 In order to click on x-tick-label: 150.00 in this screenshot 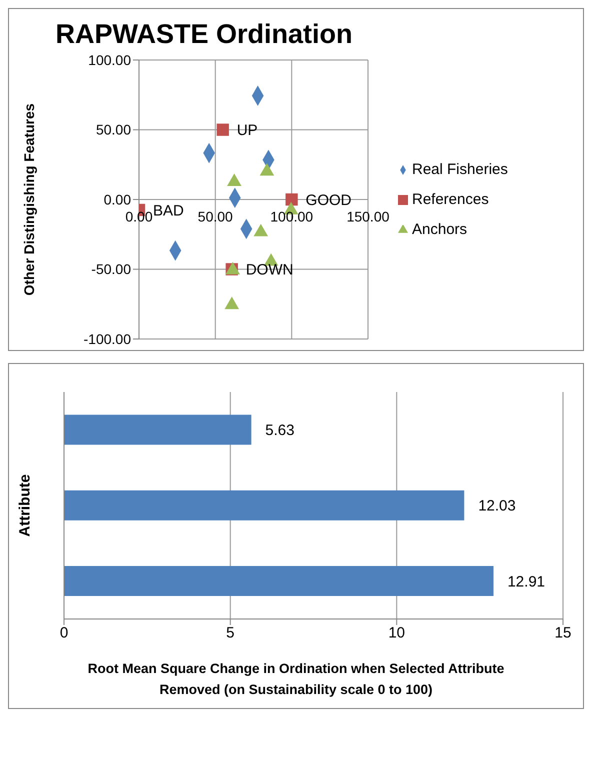, I will do `click(368, 216)`.